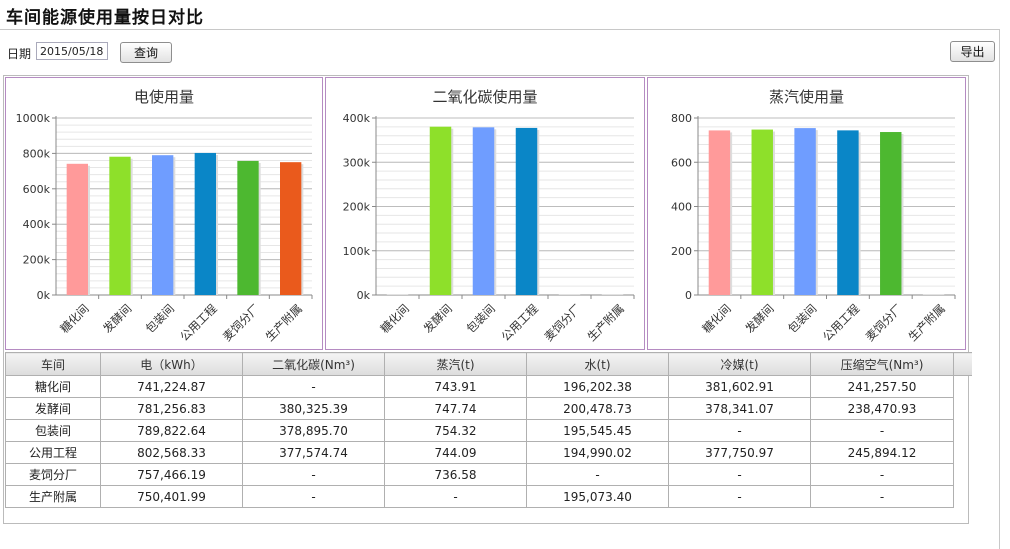 The height and width of the screenshot is (549, 1010). Describe the element at coordinates (455, 430) in the screenshot. I see `table-cell: 754.32` at that location.